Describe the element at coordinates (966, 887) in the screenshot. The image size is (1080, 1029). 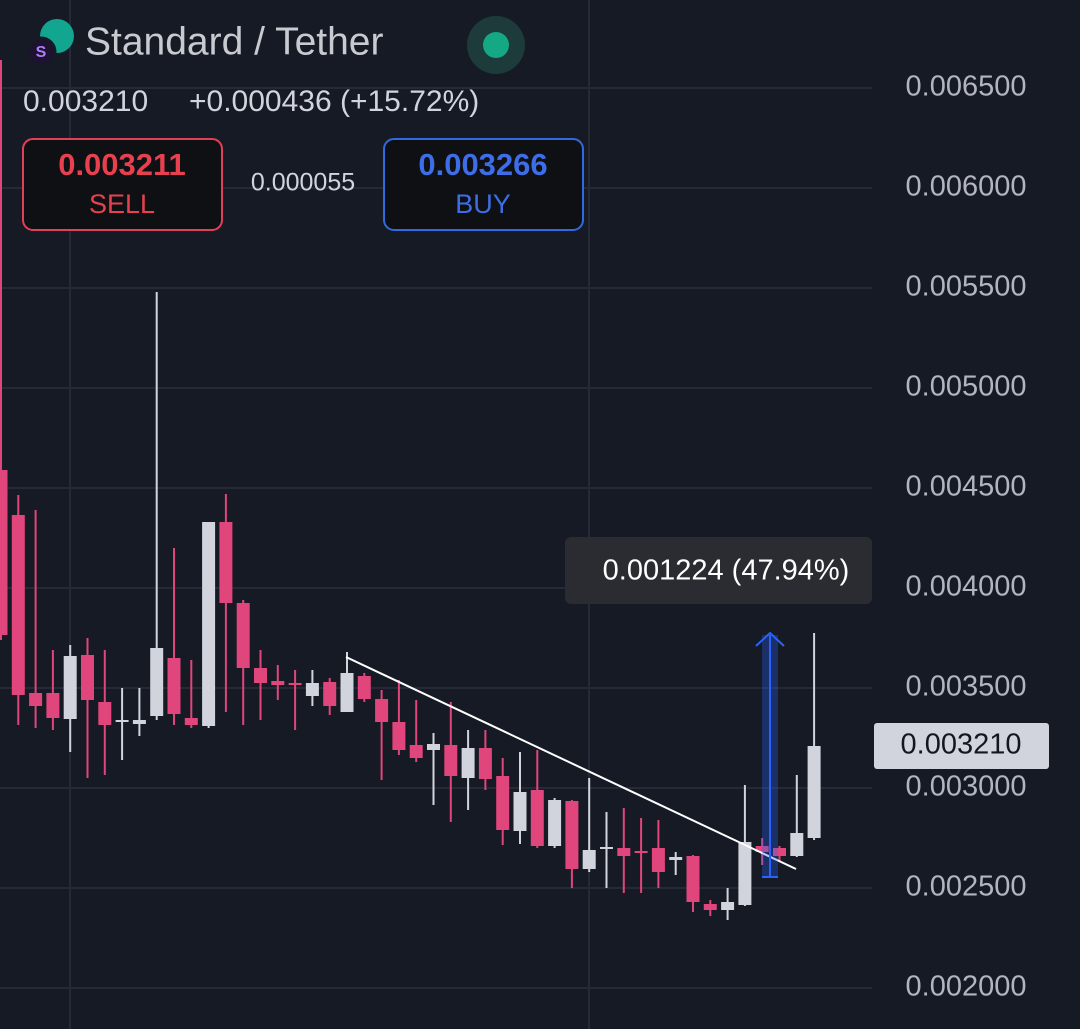
I see `y-tick-label: 0.002500` at that location.